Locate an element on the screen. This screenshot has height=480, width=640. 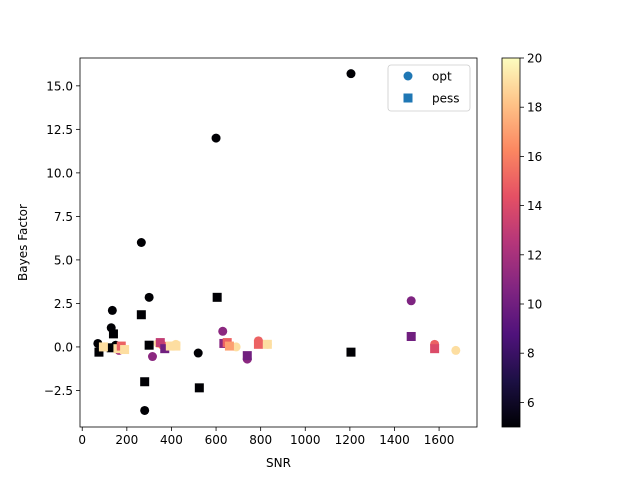
colorbar-tick-label: 16 is located at coordinates (534, 157).